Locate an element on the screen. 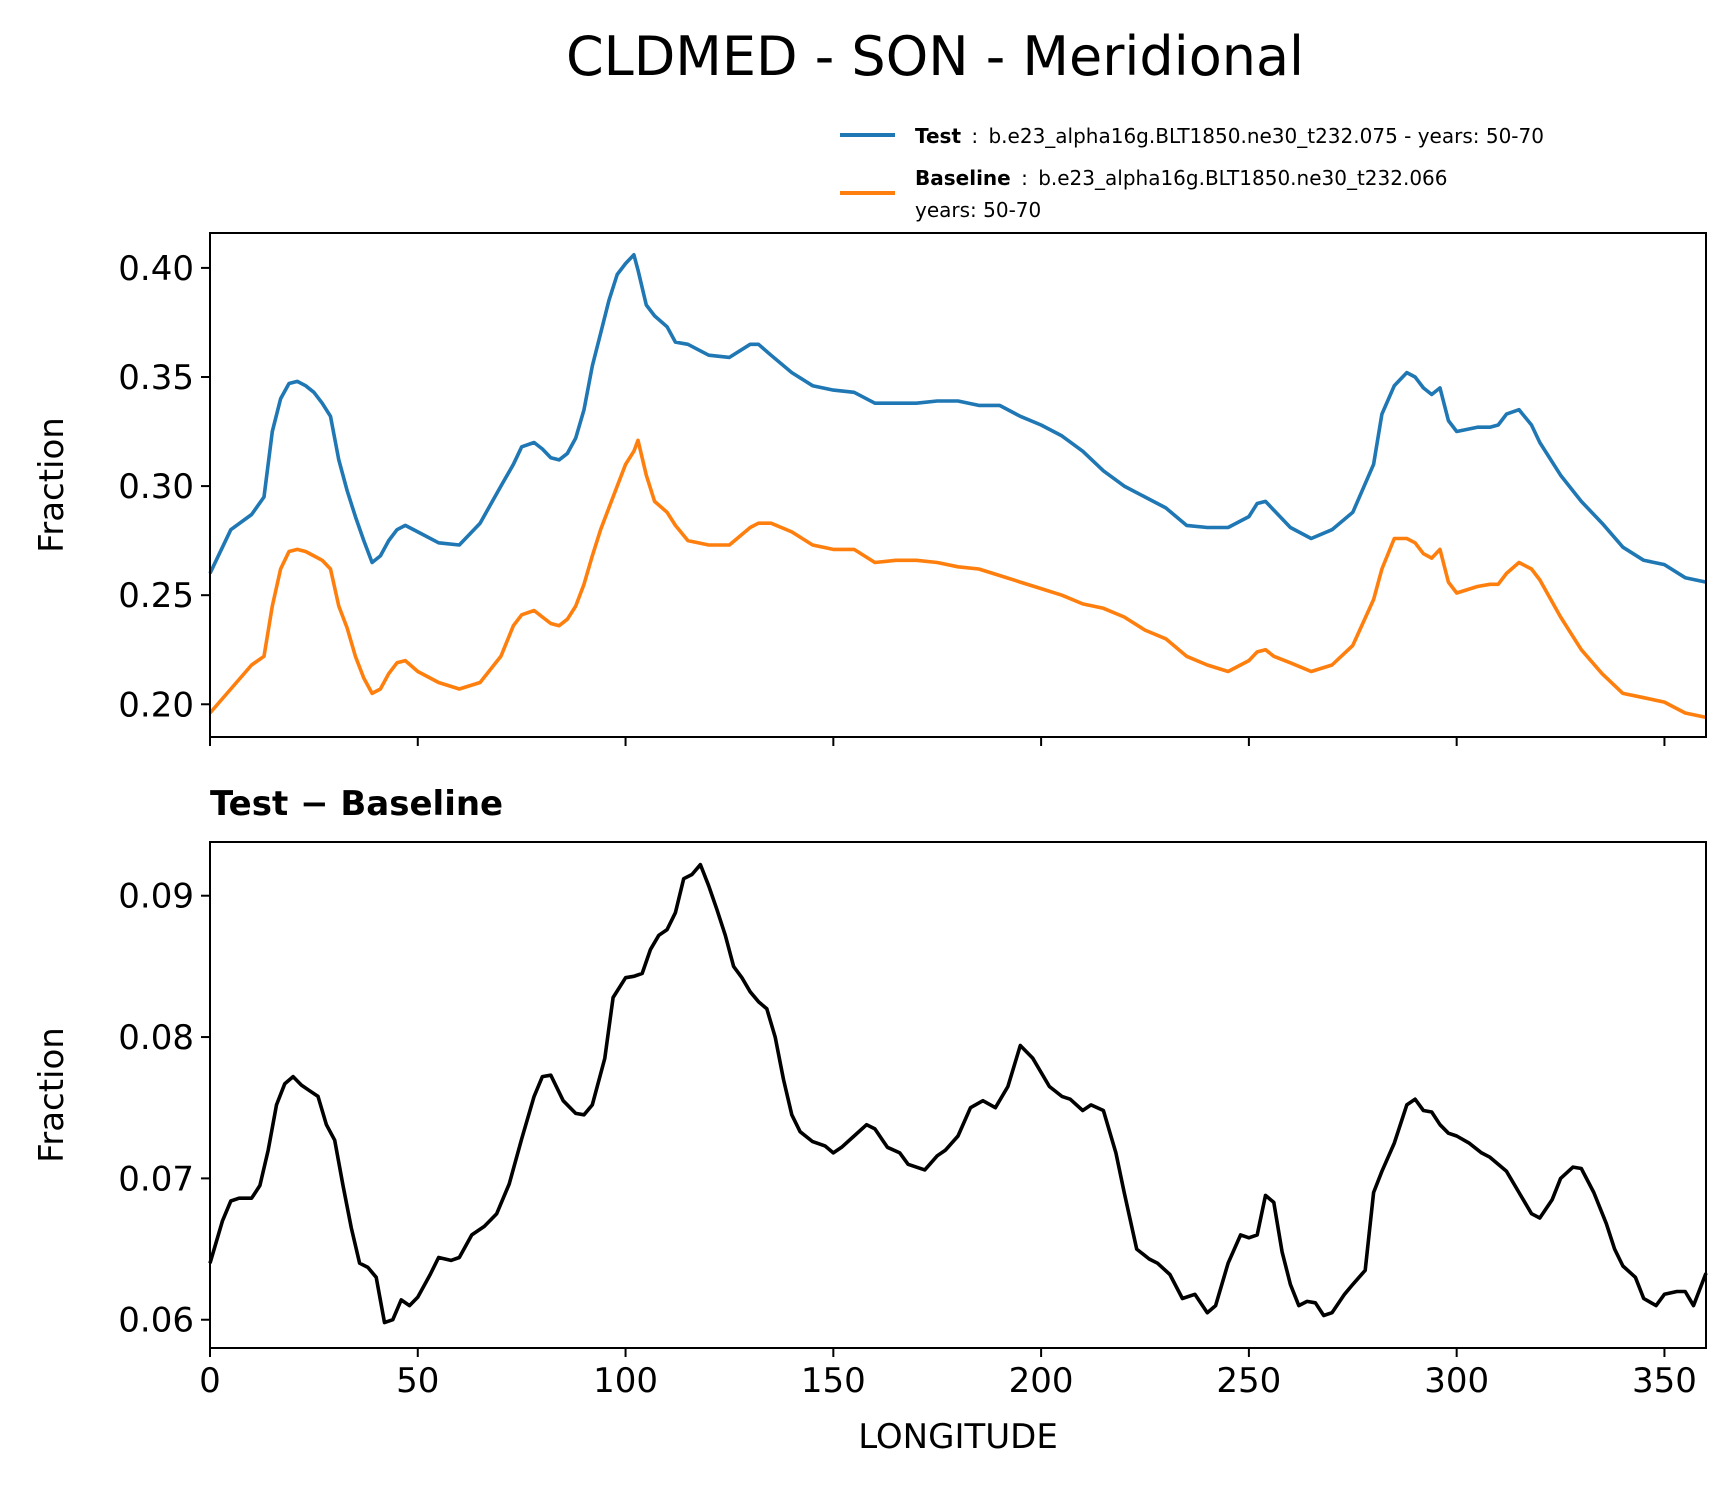 This screenshot has width=1730, height=1496. x-tick-label: 100 is located at coordinates (625, 1381).